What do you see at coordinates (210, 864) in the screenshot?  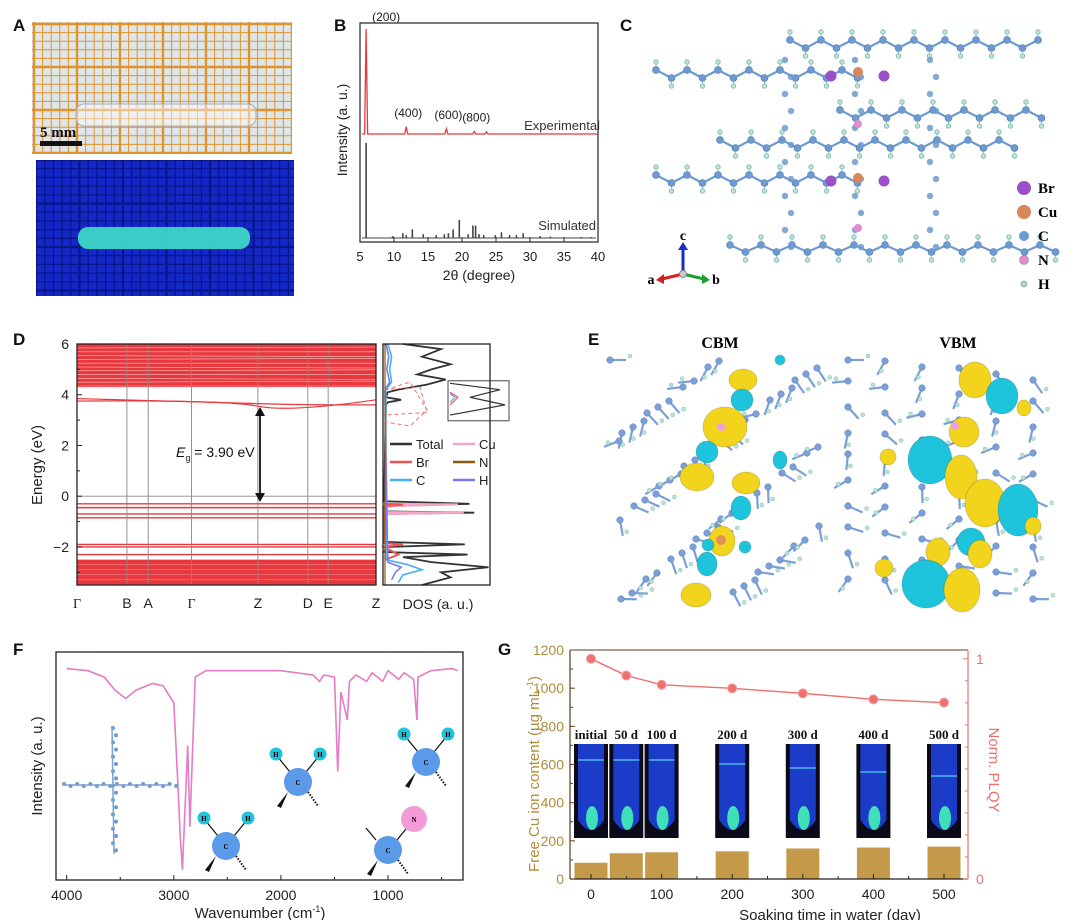 I see `wedge-bond` at bounding box center [210, 864].